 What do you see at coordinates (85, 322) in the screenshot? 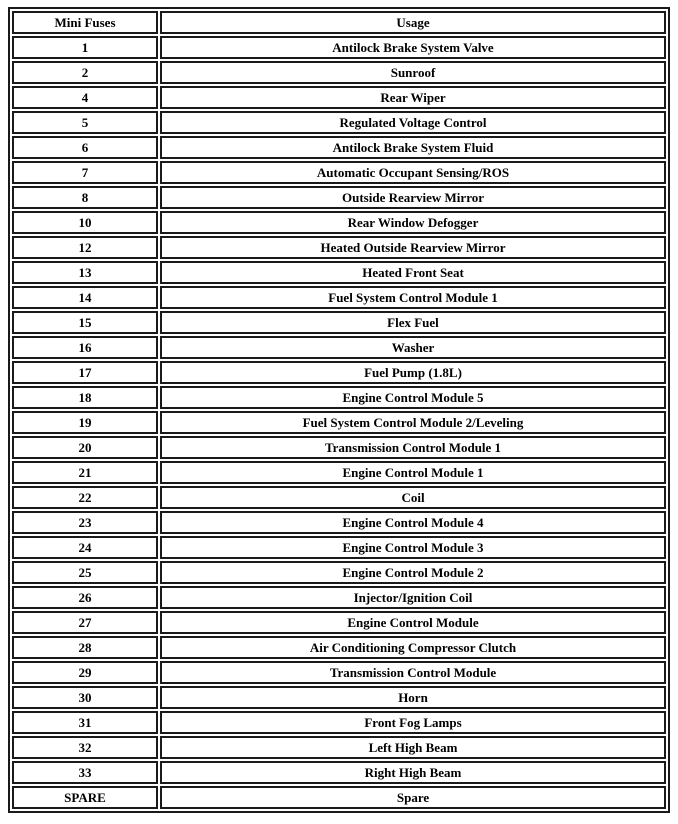
I see `fuse-number-cell: 15` at bounding box center [85, 322].